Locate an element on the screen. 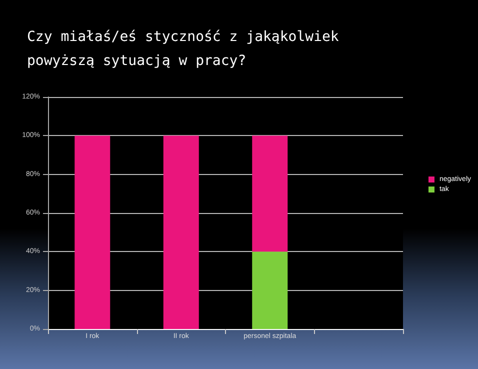 The height and width of the screenshot is (369, 478). chart-title: Czy miałaś/eś styczność z jakąkolwiek powyższą sytuacją w pracy? is located at coordinates (187, 49).